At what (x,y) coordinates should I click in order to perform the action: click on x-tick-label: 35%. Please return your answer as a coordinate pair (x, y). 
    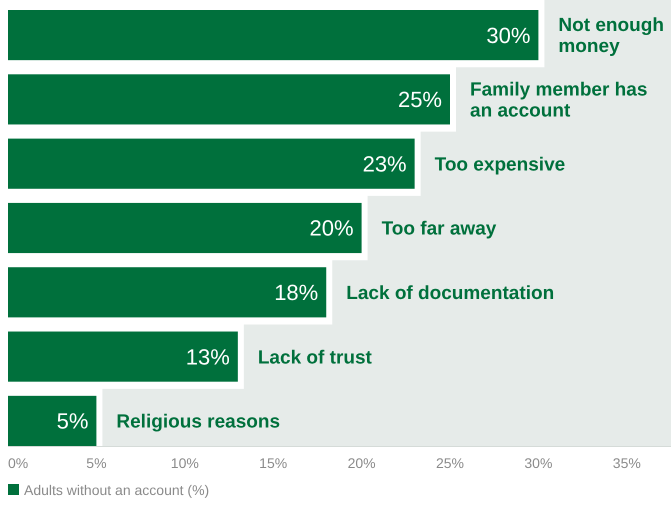
    Looking at the image, I should click on (626, 463).